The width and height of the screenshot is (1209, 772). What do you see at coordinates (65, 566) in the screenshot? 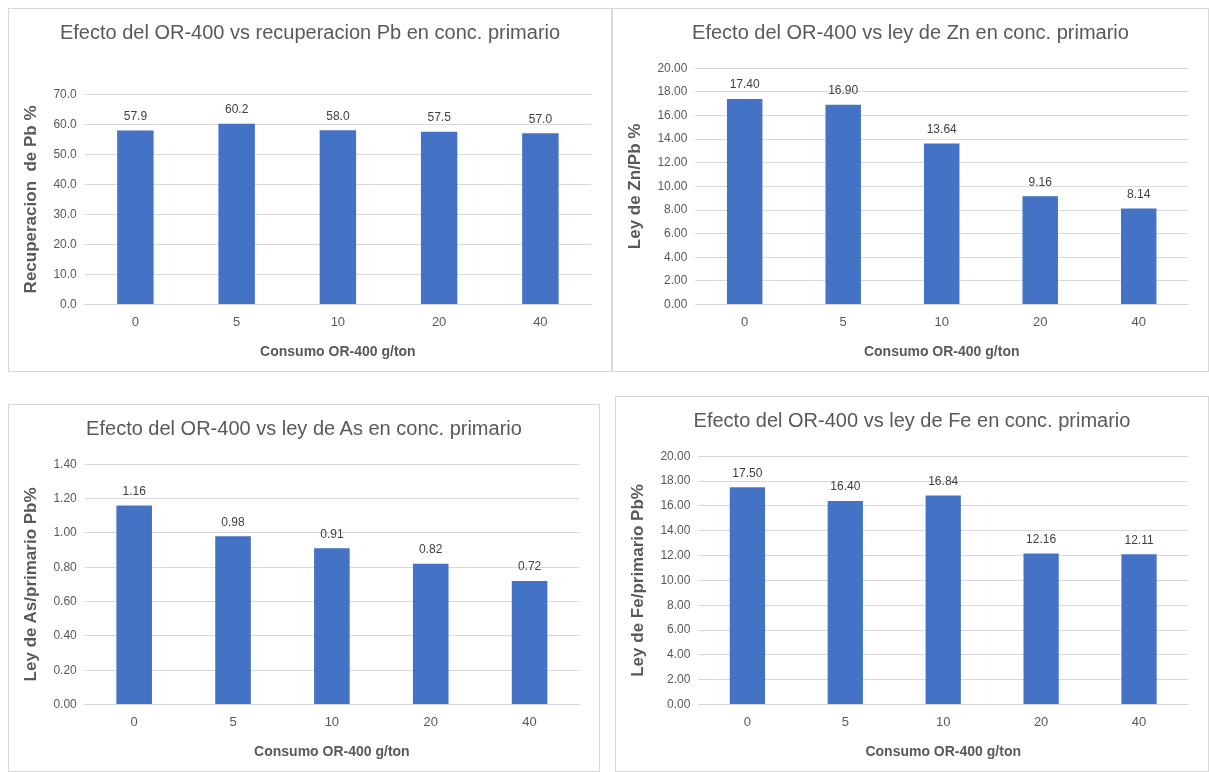
I see `y-tick-label: 0.80` at bounding box center [65, 566].